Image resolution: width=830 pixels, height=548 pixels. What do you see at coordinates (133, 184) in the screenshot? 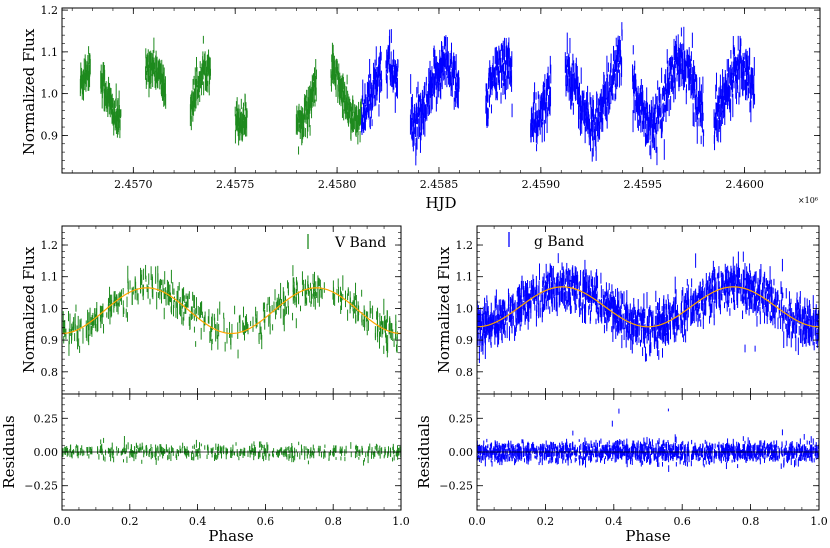
I see `x-tick-label: 2.4570` at bounding box center [133, 184].